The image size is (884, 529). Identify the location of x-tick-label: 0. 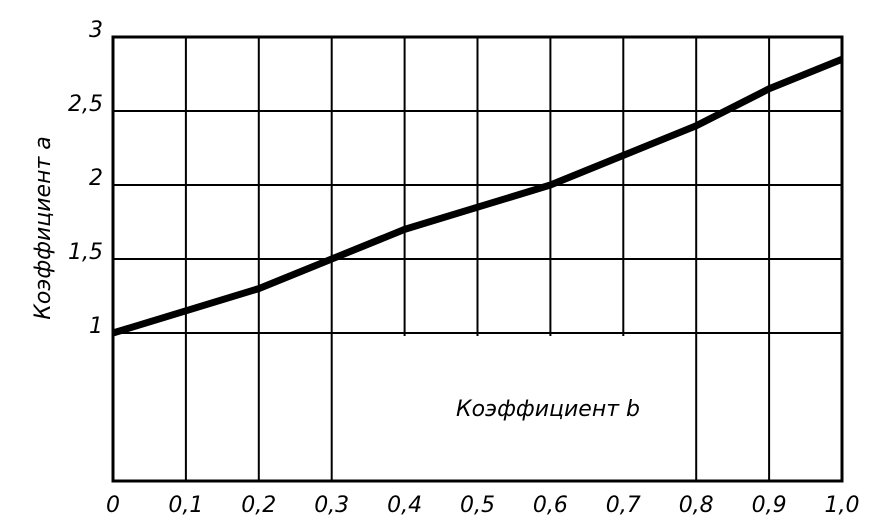
(113, 505).